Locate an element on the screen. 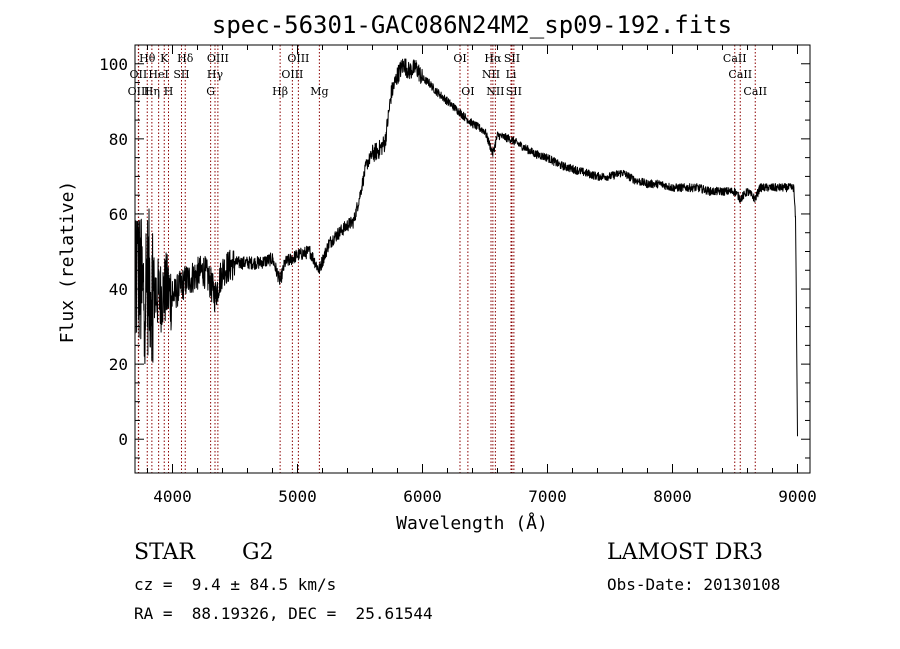 The width and height of the screenshot is (900, 649). line-marker-label: OII is located at coordinates (139, 74).